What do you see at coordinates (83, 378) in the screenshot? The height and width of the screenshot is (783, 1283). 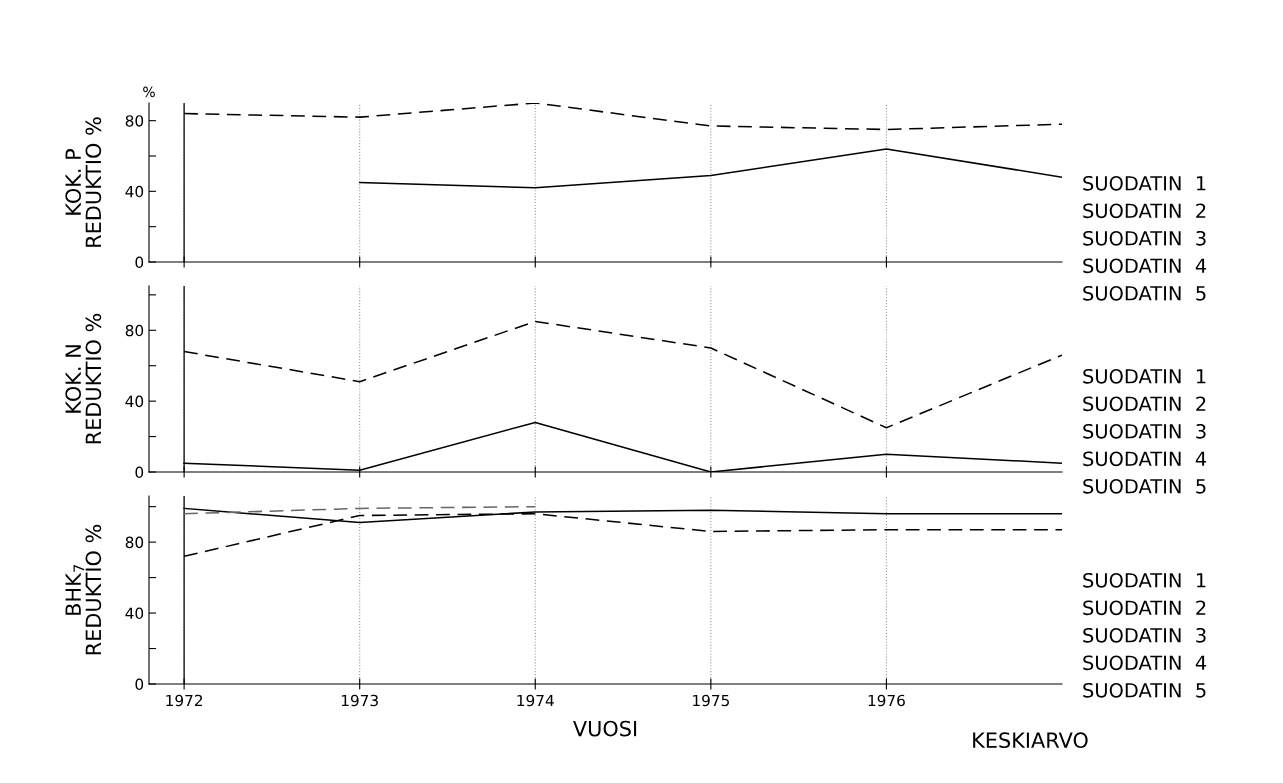 I see `y-axis-title: KOK. N REDUKTIO %` at bounding box center [83, 378].